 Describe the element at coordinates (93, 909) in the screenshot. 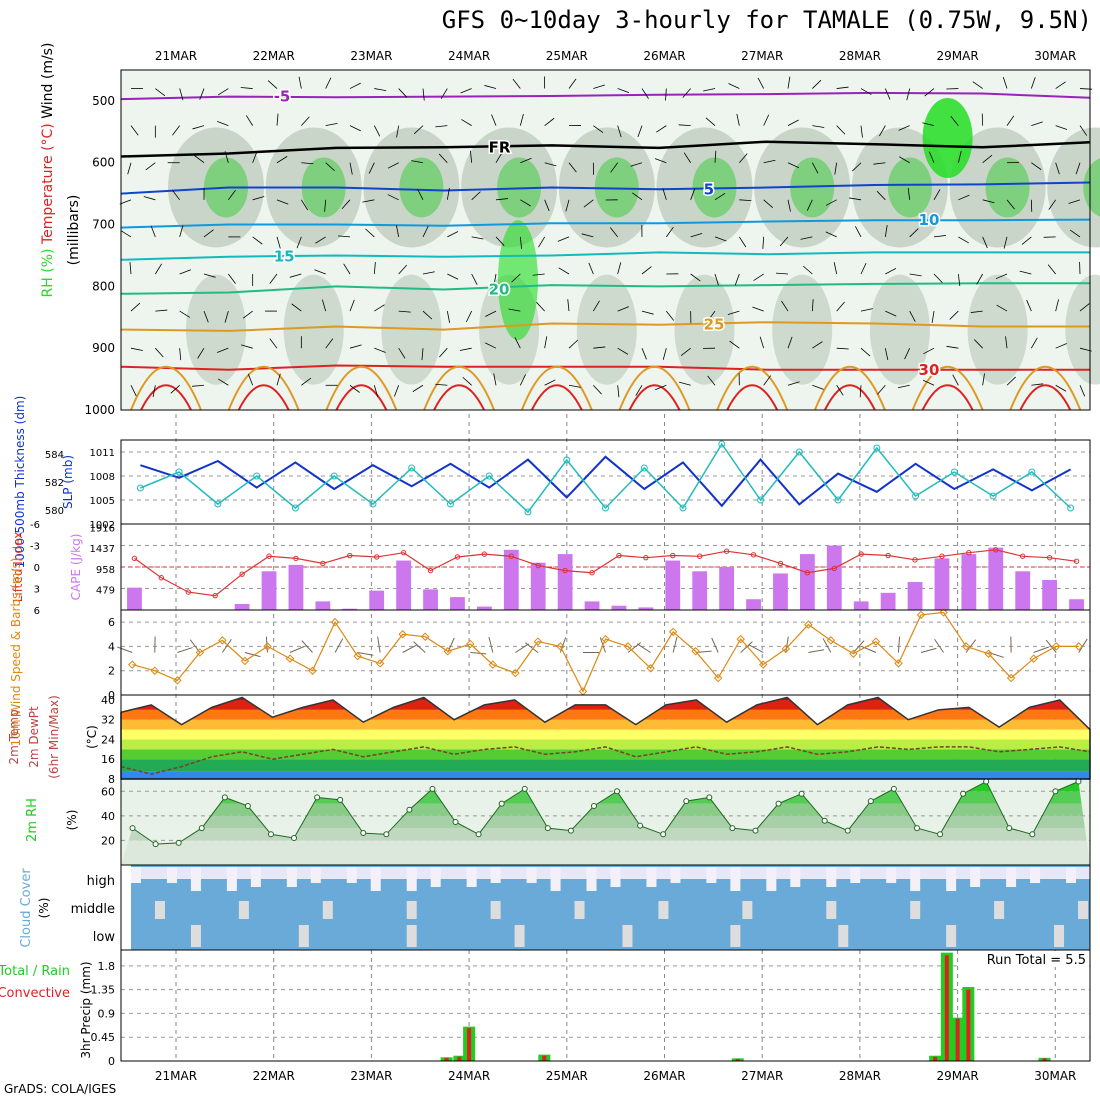

I see `cloud-level-label: middle` at that location.